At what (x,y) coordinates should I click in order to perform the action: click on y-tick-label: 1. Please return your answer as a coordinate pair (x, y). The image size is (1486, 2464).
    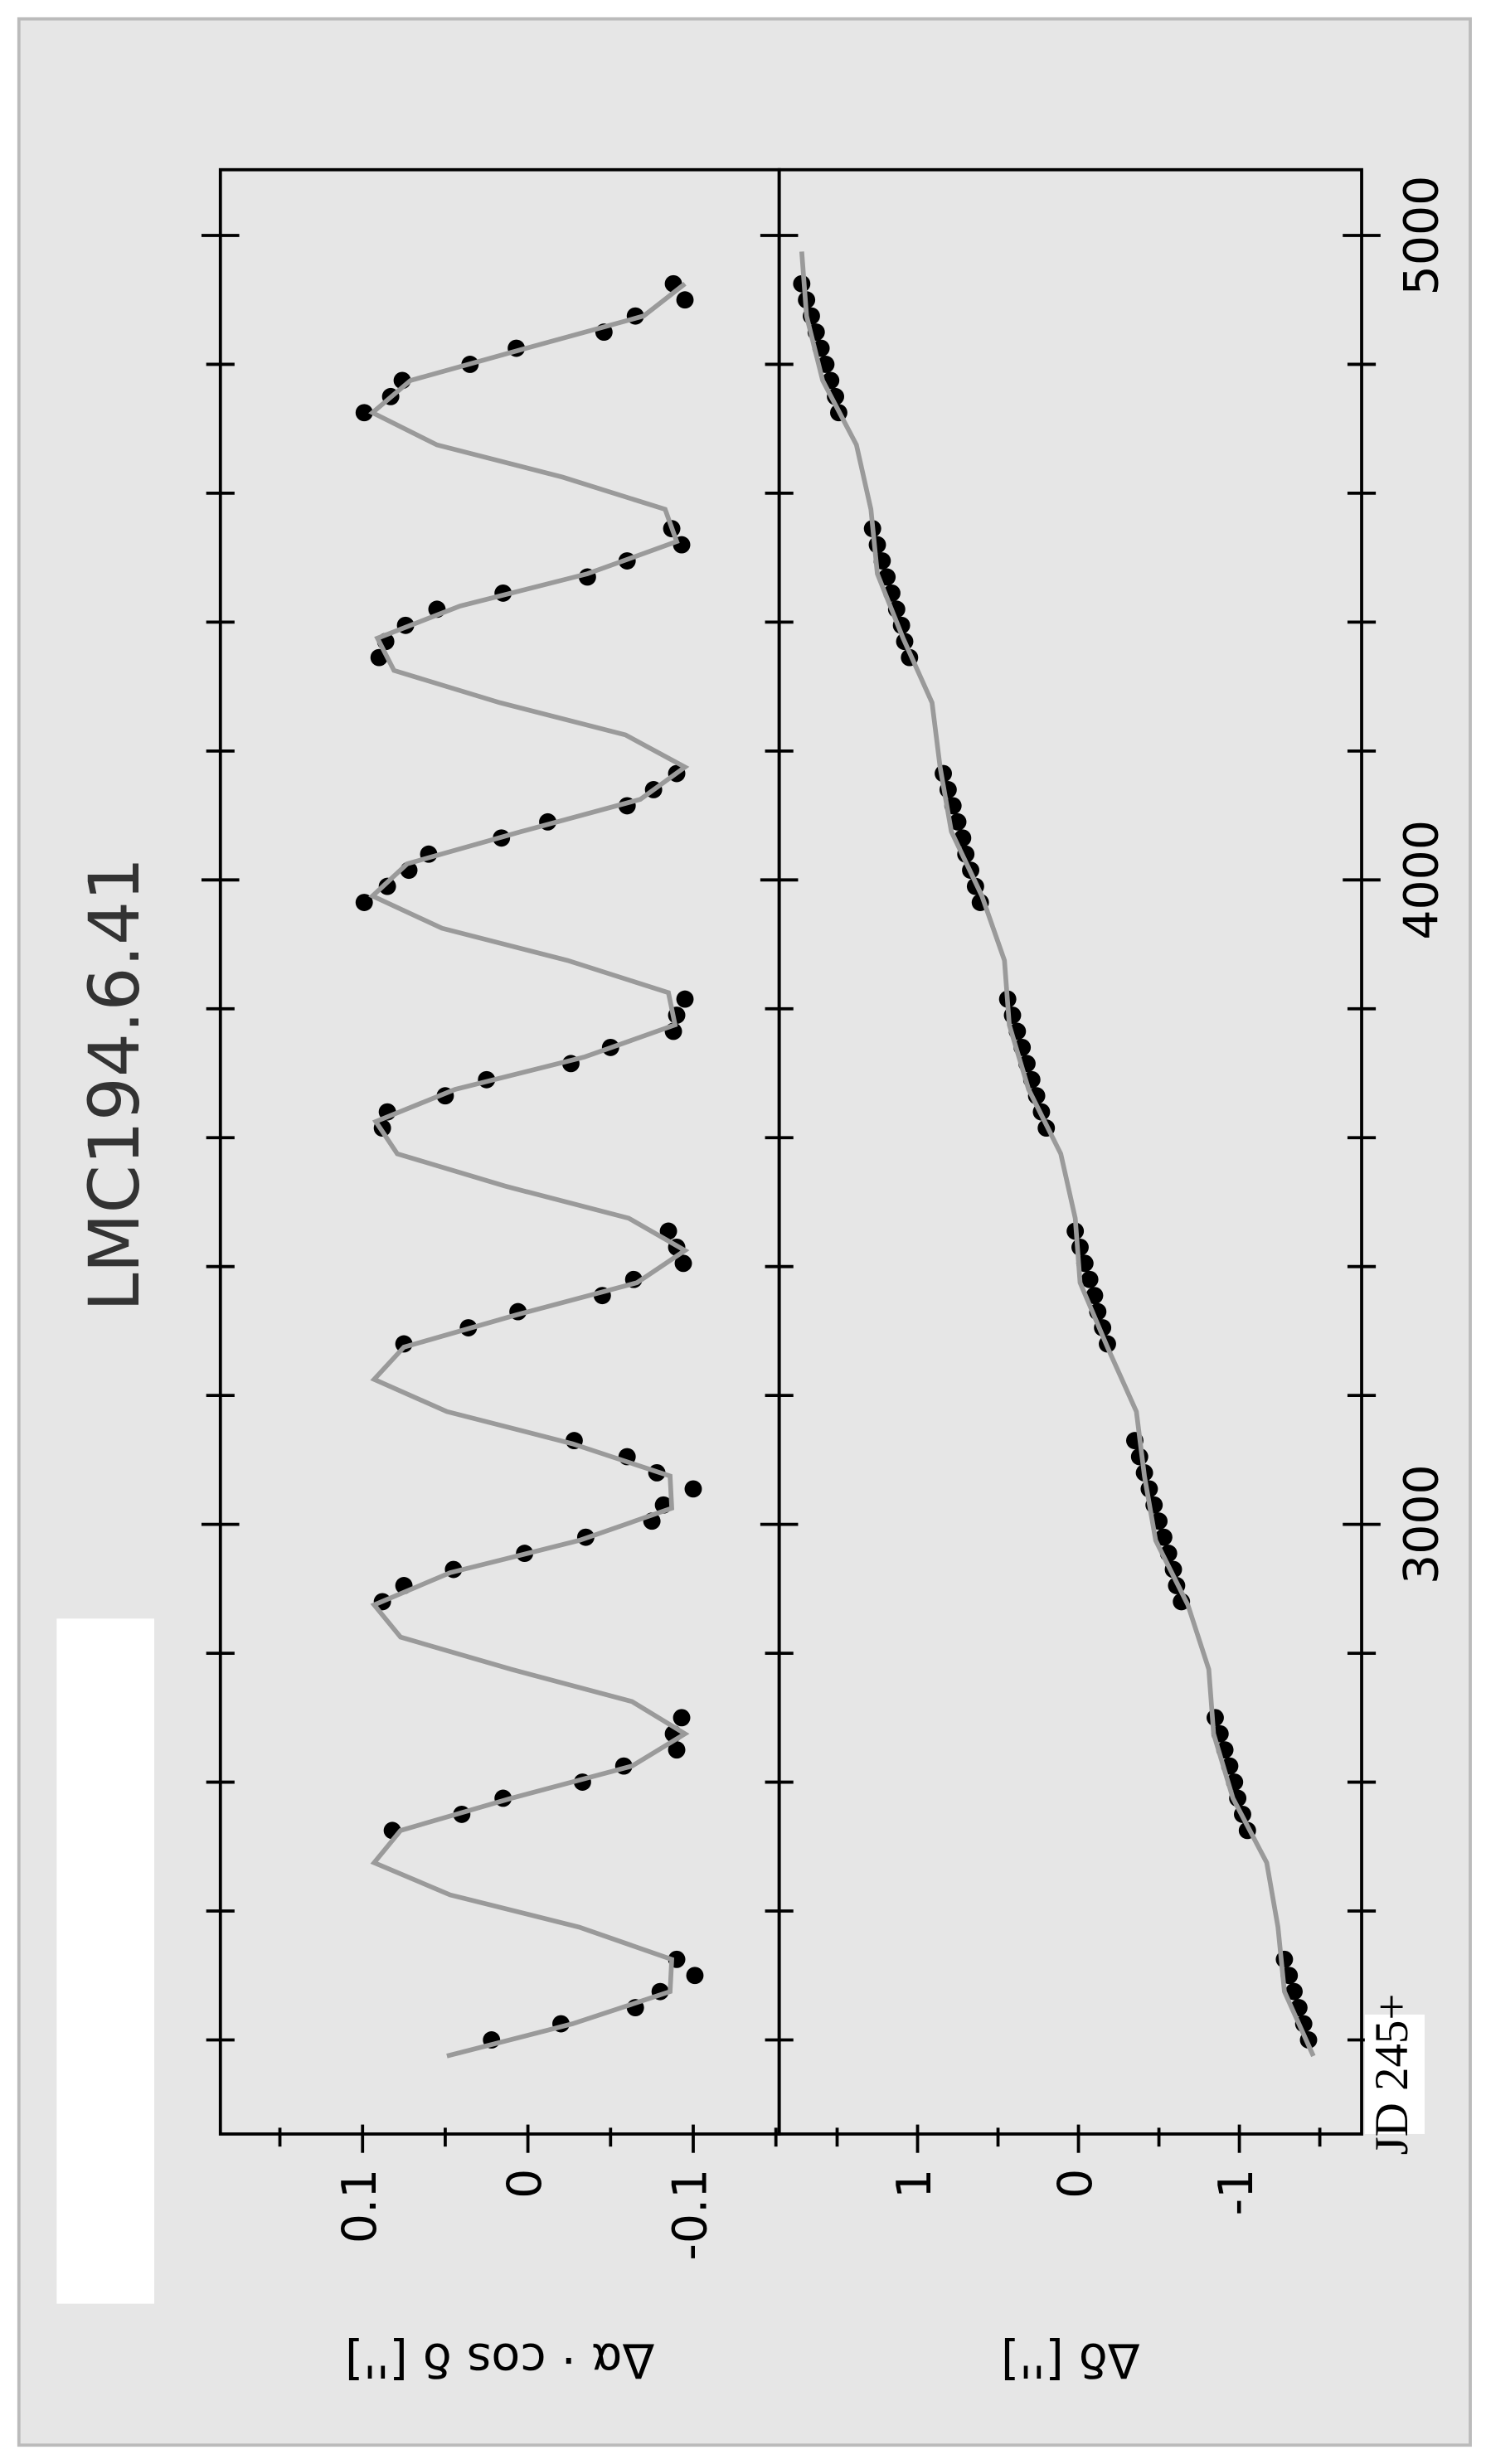
    Looking at the image, I should click on (914, 2184).